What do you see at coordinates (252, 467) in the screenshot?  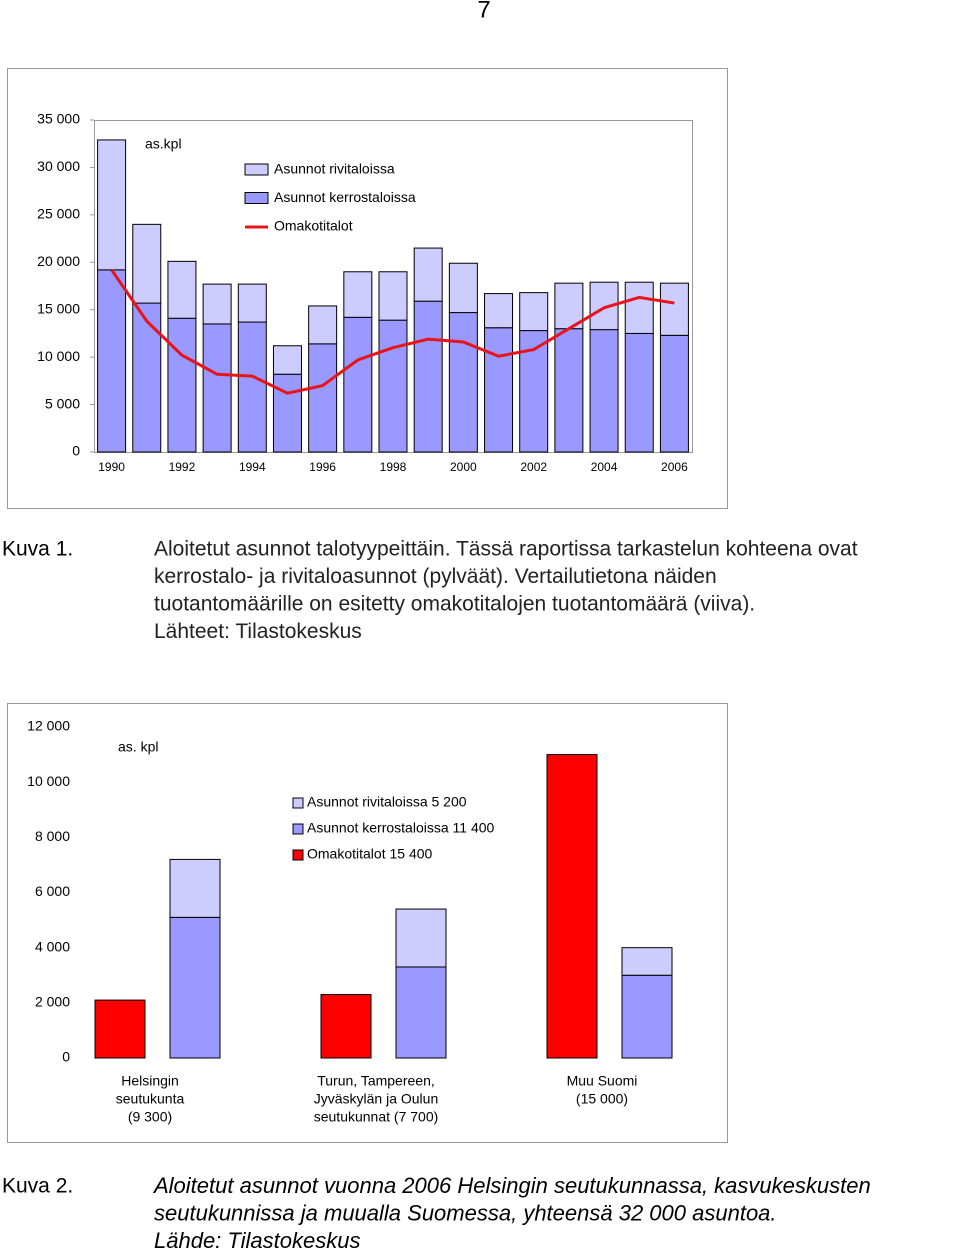 I see `x-tick-label: 1994` at bounding box center [252, 467].